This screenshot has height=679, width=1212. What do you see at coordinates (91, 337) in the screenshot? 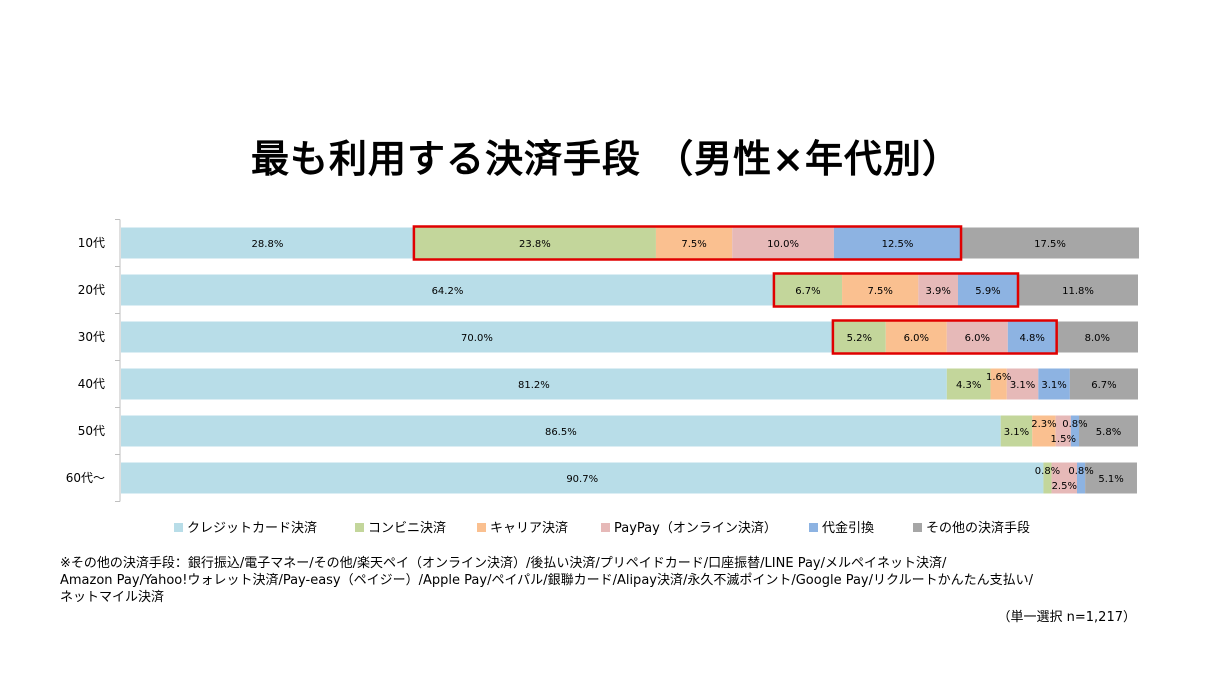
I see `category-tick-label: 30代` at bounding box center [91, 337].